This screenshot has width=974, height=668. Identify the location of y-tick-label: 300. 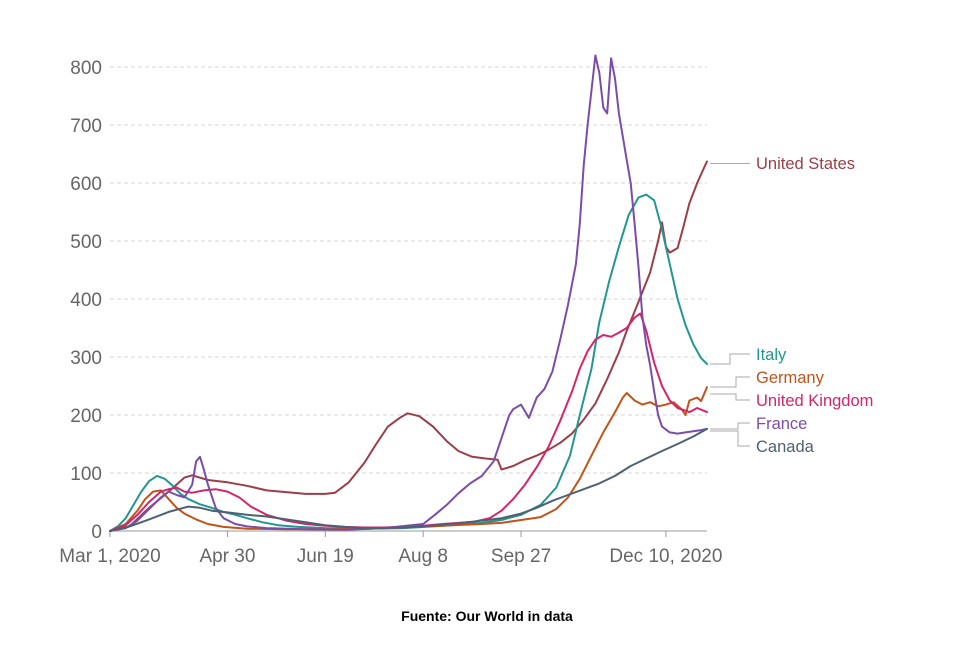
(86, 358).